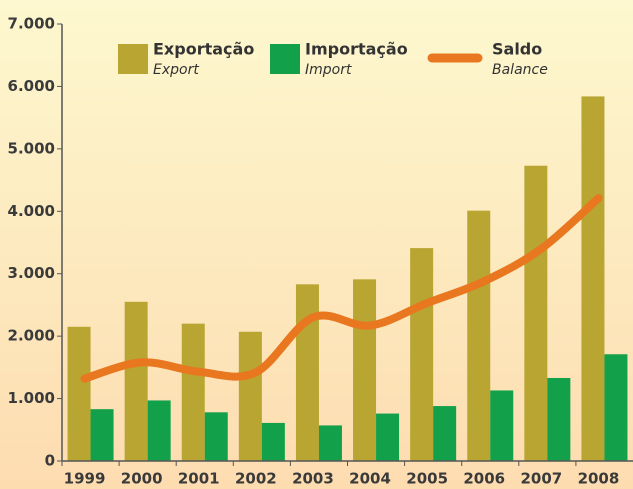 The width and height of the screenshot is (633, 489). Describe the element at coordinates (199, 479) in the screenshot. I see `x-tick-label: 2001` at that location.